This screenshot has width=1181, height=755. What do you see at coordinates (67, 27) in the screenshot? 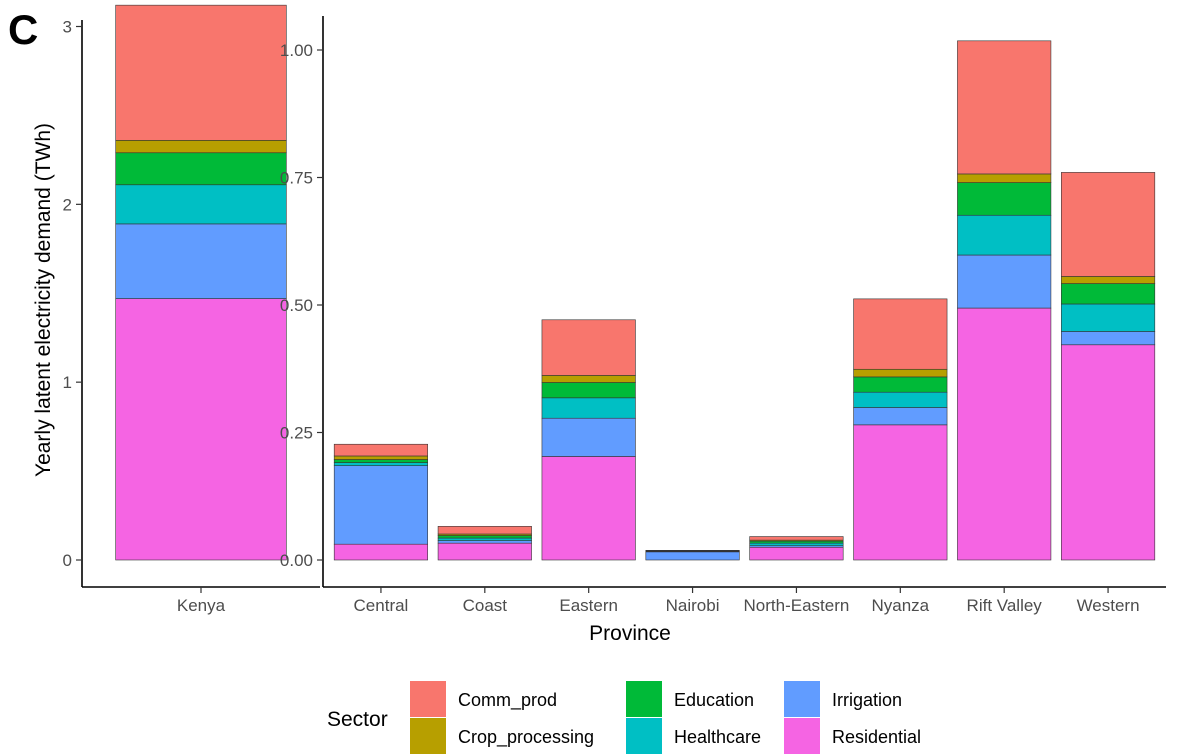
I see `y-tick-label: 3` at bounding box center [67, 27].